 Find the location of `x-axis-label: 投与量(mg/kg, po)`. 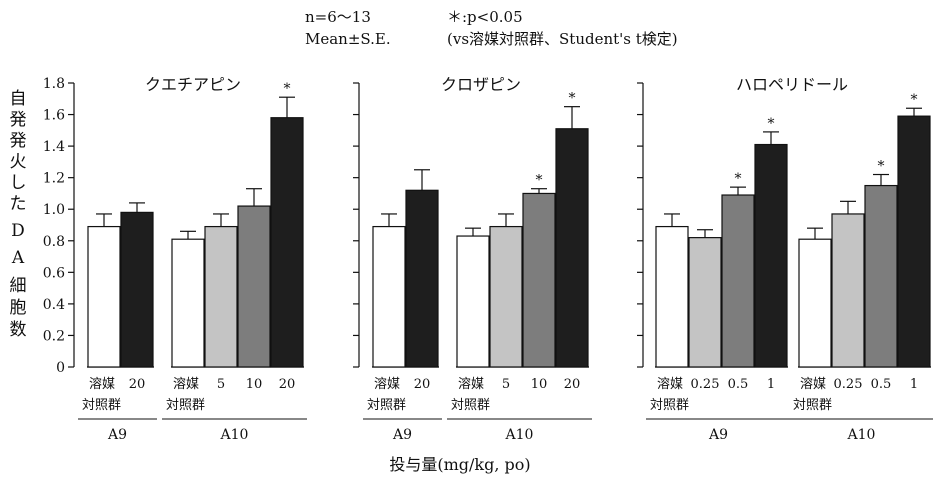

x-axis-label: 投与量(mg/kg, po) is located at coordinates (459, 464).